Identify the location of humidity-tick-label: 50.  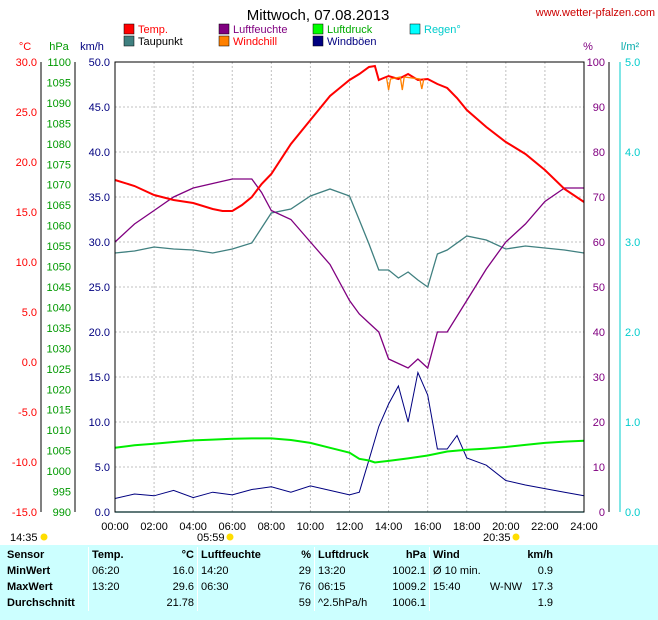
(599, 288).